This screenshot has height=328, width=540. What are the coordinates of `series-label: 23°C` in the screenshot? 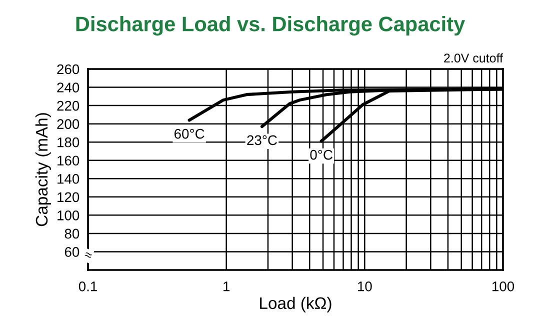 It's located at (262, 140).